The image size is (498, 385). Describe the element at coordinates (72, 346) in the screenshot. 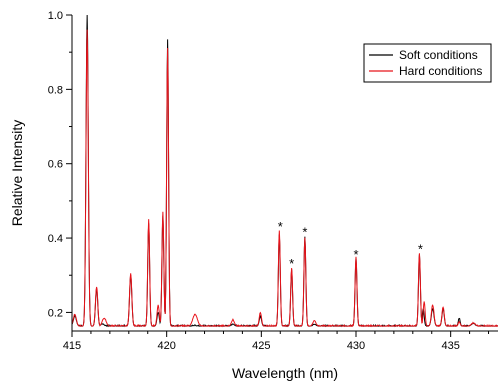

I see `x-tick-label: 415` at that location.